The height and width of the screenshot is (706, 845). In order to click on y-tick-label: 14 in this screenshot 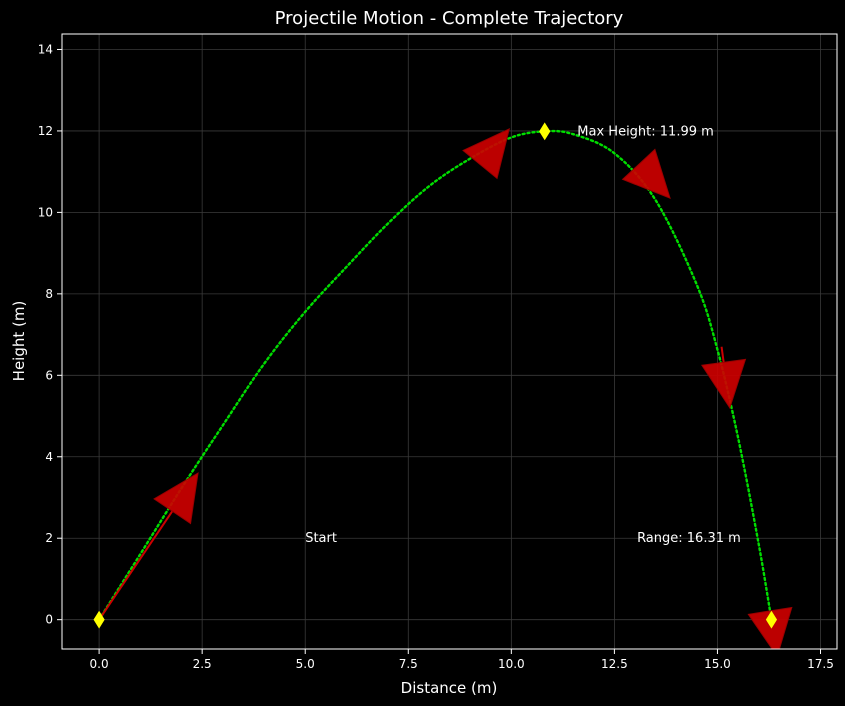, I will do `click(45, 49)`.